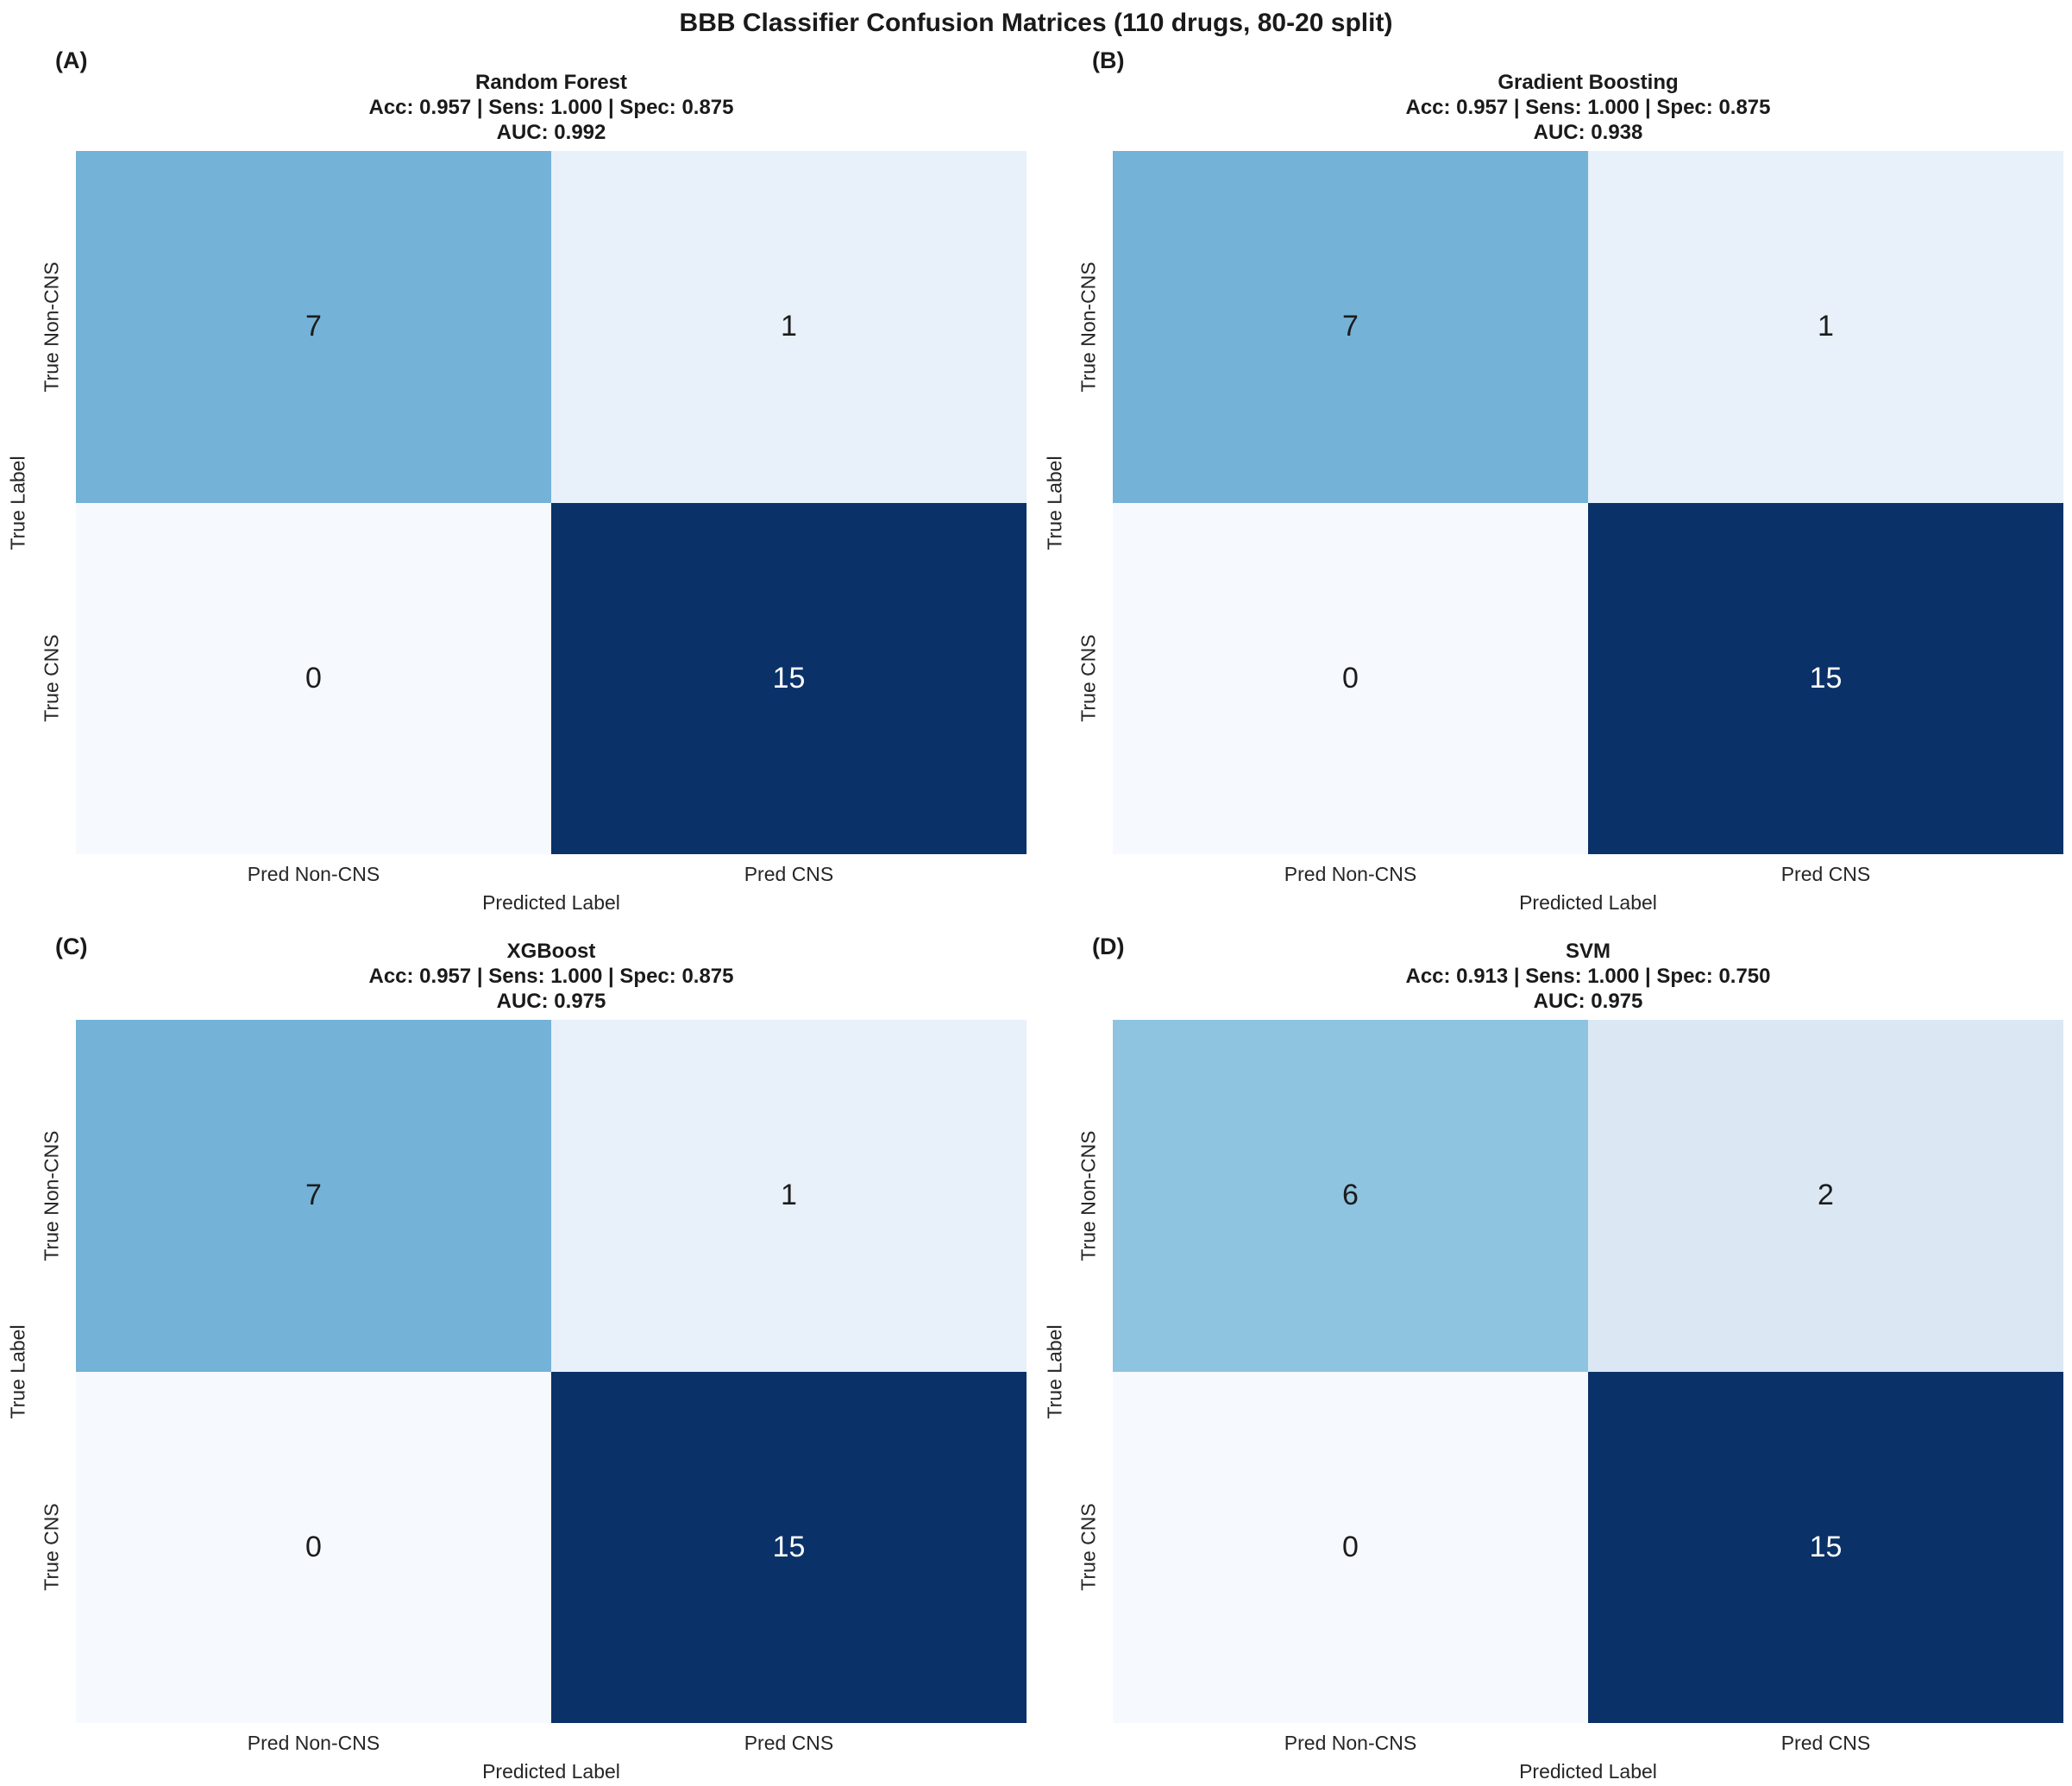  I want to click on metrics-line: Acc: 0.913 | Sens: 1.000 | Spec: 0.750, so click(1588, 976).